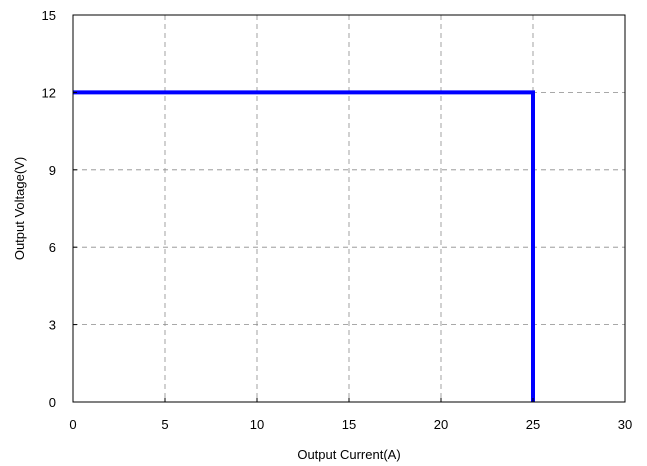 The height and width of the screenshot is (466, 647). What do you see at coordinates (348, 454) in the screenshot?
I see `x-axis-title: Output Current(A)` at bounding box center [348, 454].